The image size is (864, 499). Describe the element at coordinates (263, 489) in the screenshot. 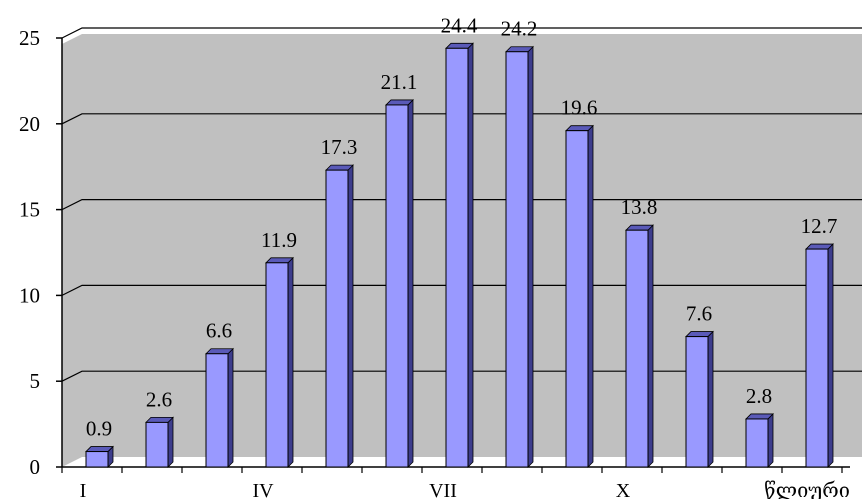

I see `x-category-label: IV` at that location.